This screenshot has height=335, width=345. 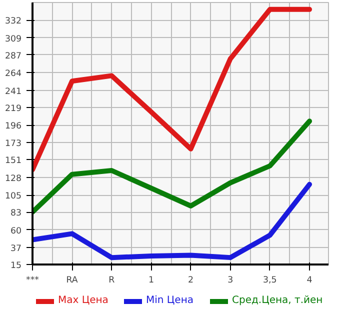 What do you see at coordinates (231, 281) in the screenshot?
I see `x-tick-label: 3` at bounding box center [231, 281].